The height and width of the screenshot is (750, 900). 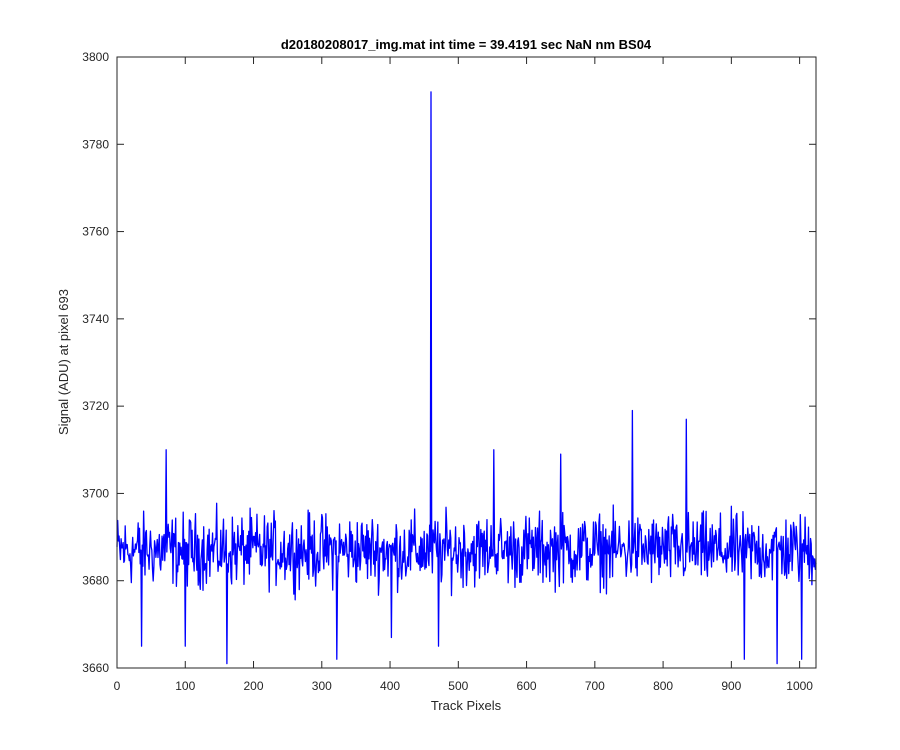 What do you see at coordinates (63, 362) in the screenshot?
I see `y-axis-label: Signal (ADU) at pixel 693` at bounding box center [63, 362].